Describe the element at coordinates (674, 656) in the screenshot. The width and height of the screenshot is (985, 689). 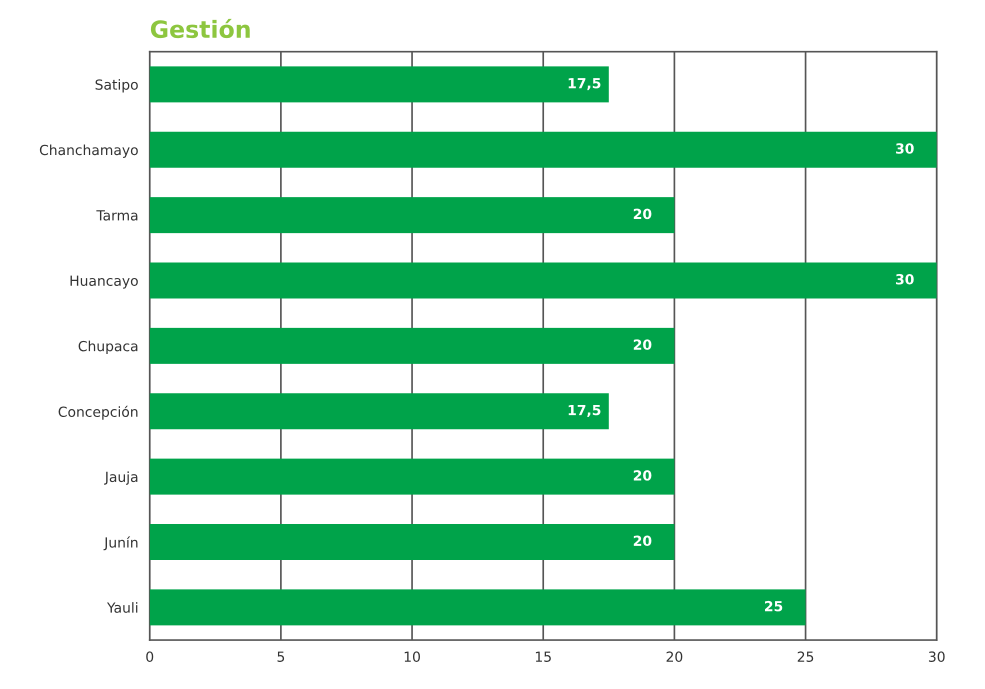
I see `x-tick-label: 20` at that location.